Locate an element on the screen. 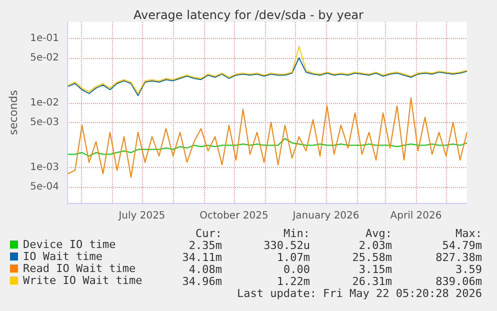 This screenshot has width=497, height=311. y-tick-label: 5e-02 is located at coordinates (44, 58).